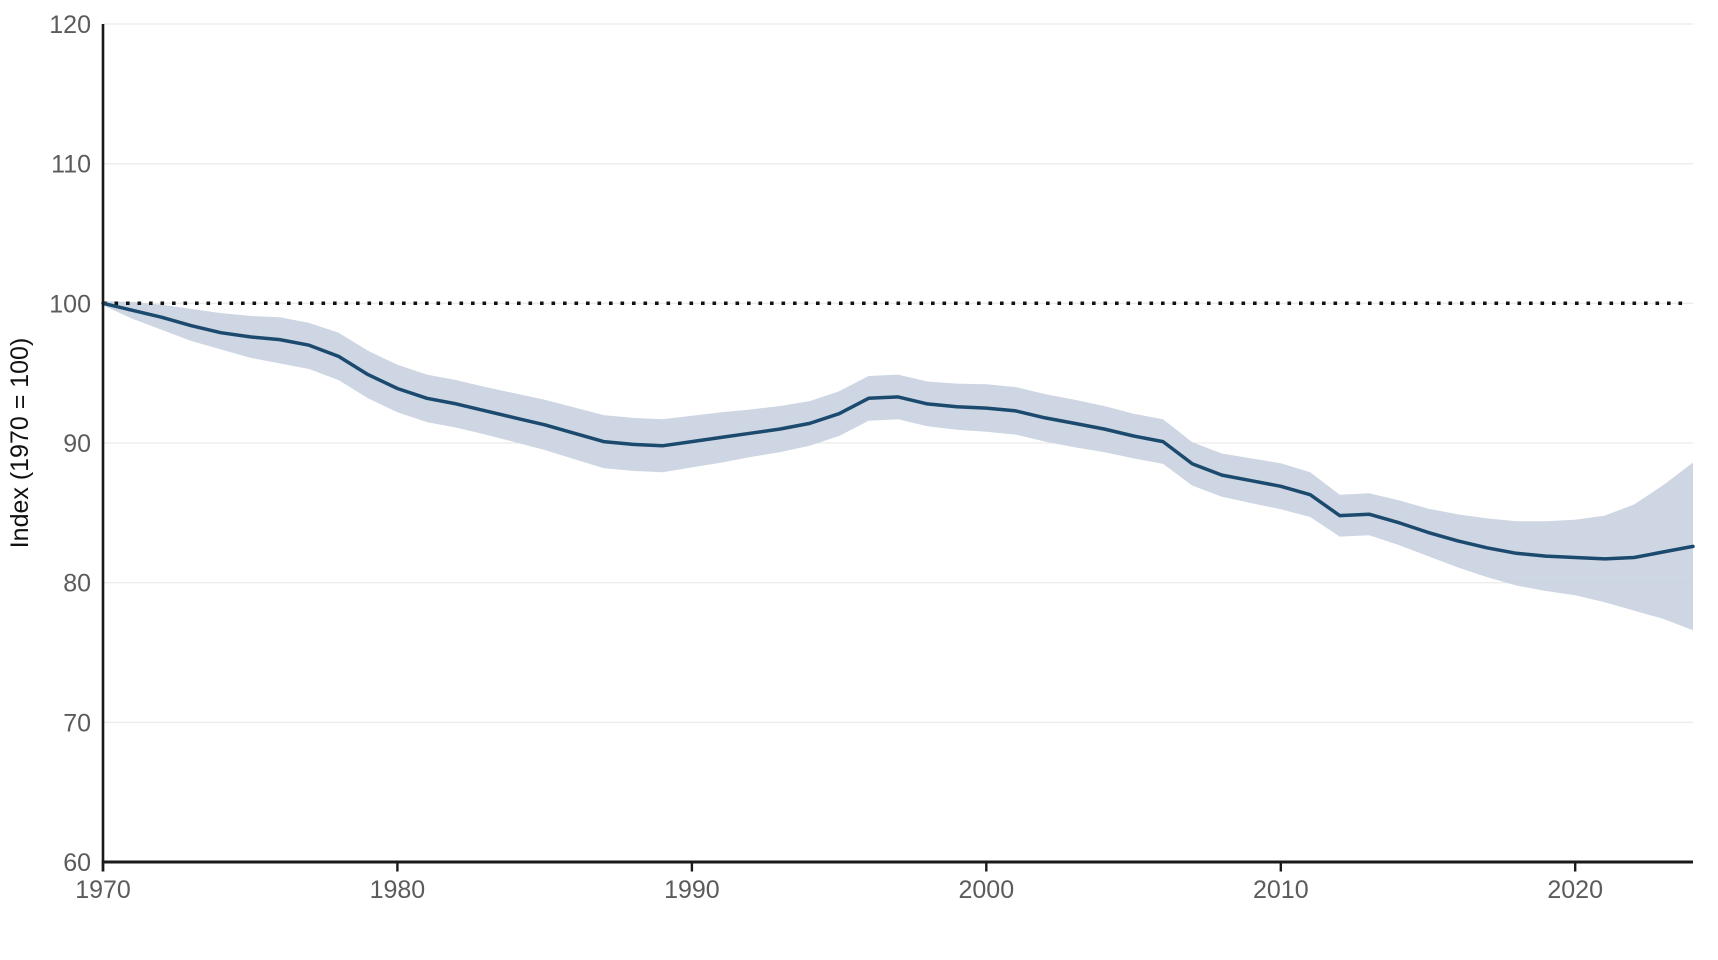 This screenshot has width=1718, height=960. Describe the element at coordinates (1575, 890) in the screenshot. I see `x-tick-label-2020: 2020` at that location.